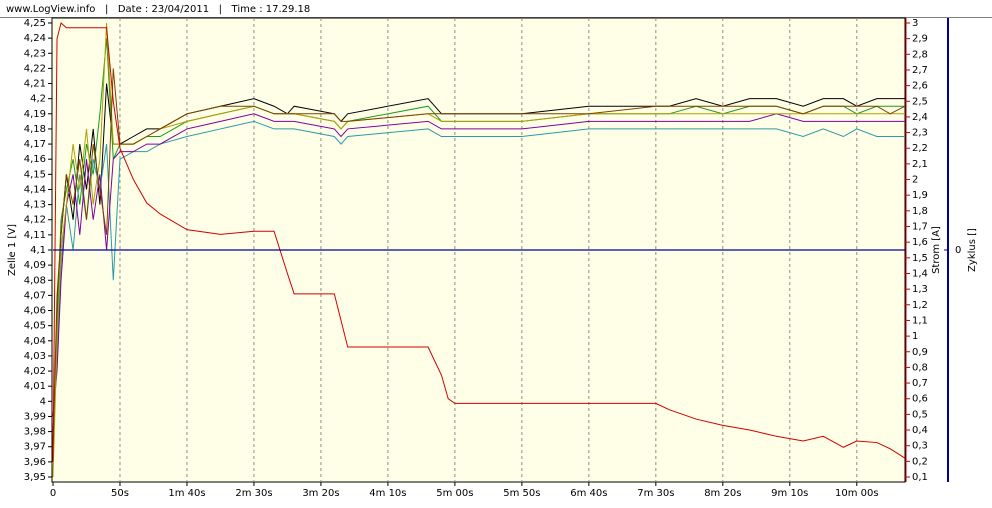  I want to click on y-axis-label: Zelle 1 [V], so click(12, 250).